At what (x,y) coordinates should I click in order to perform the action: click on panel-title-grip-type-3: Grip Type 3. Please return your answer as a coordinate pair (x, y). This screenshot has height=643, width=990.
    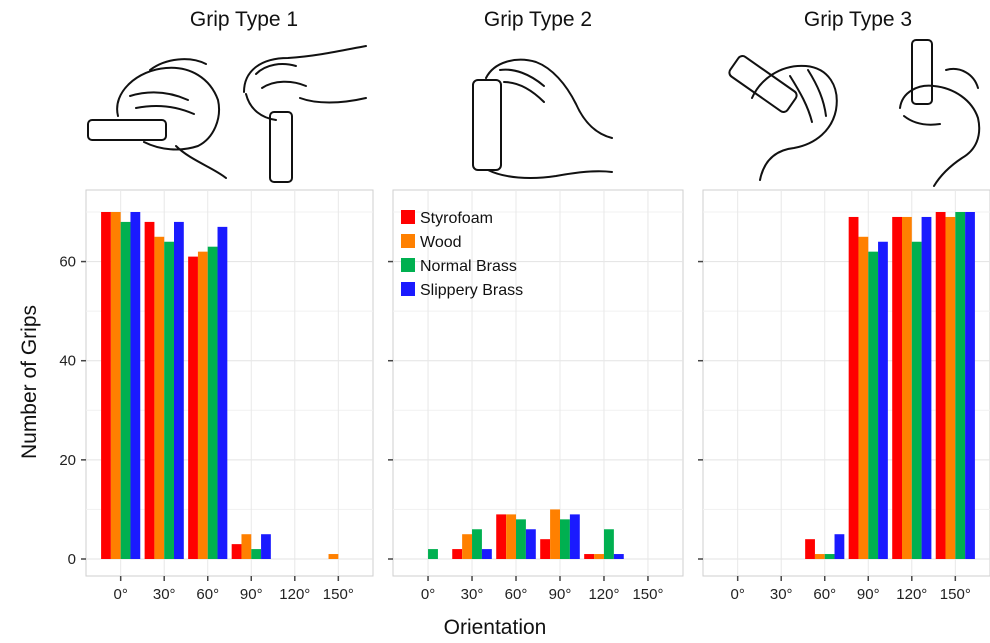
    Looking at the image, I should click on (858, 19).